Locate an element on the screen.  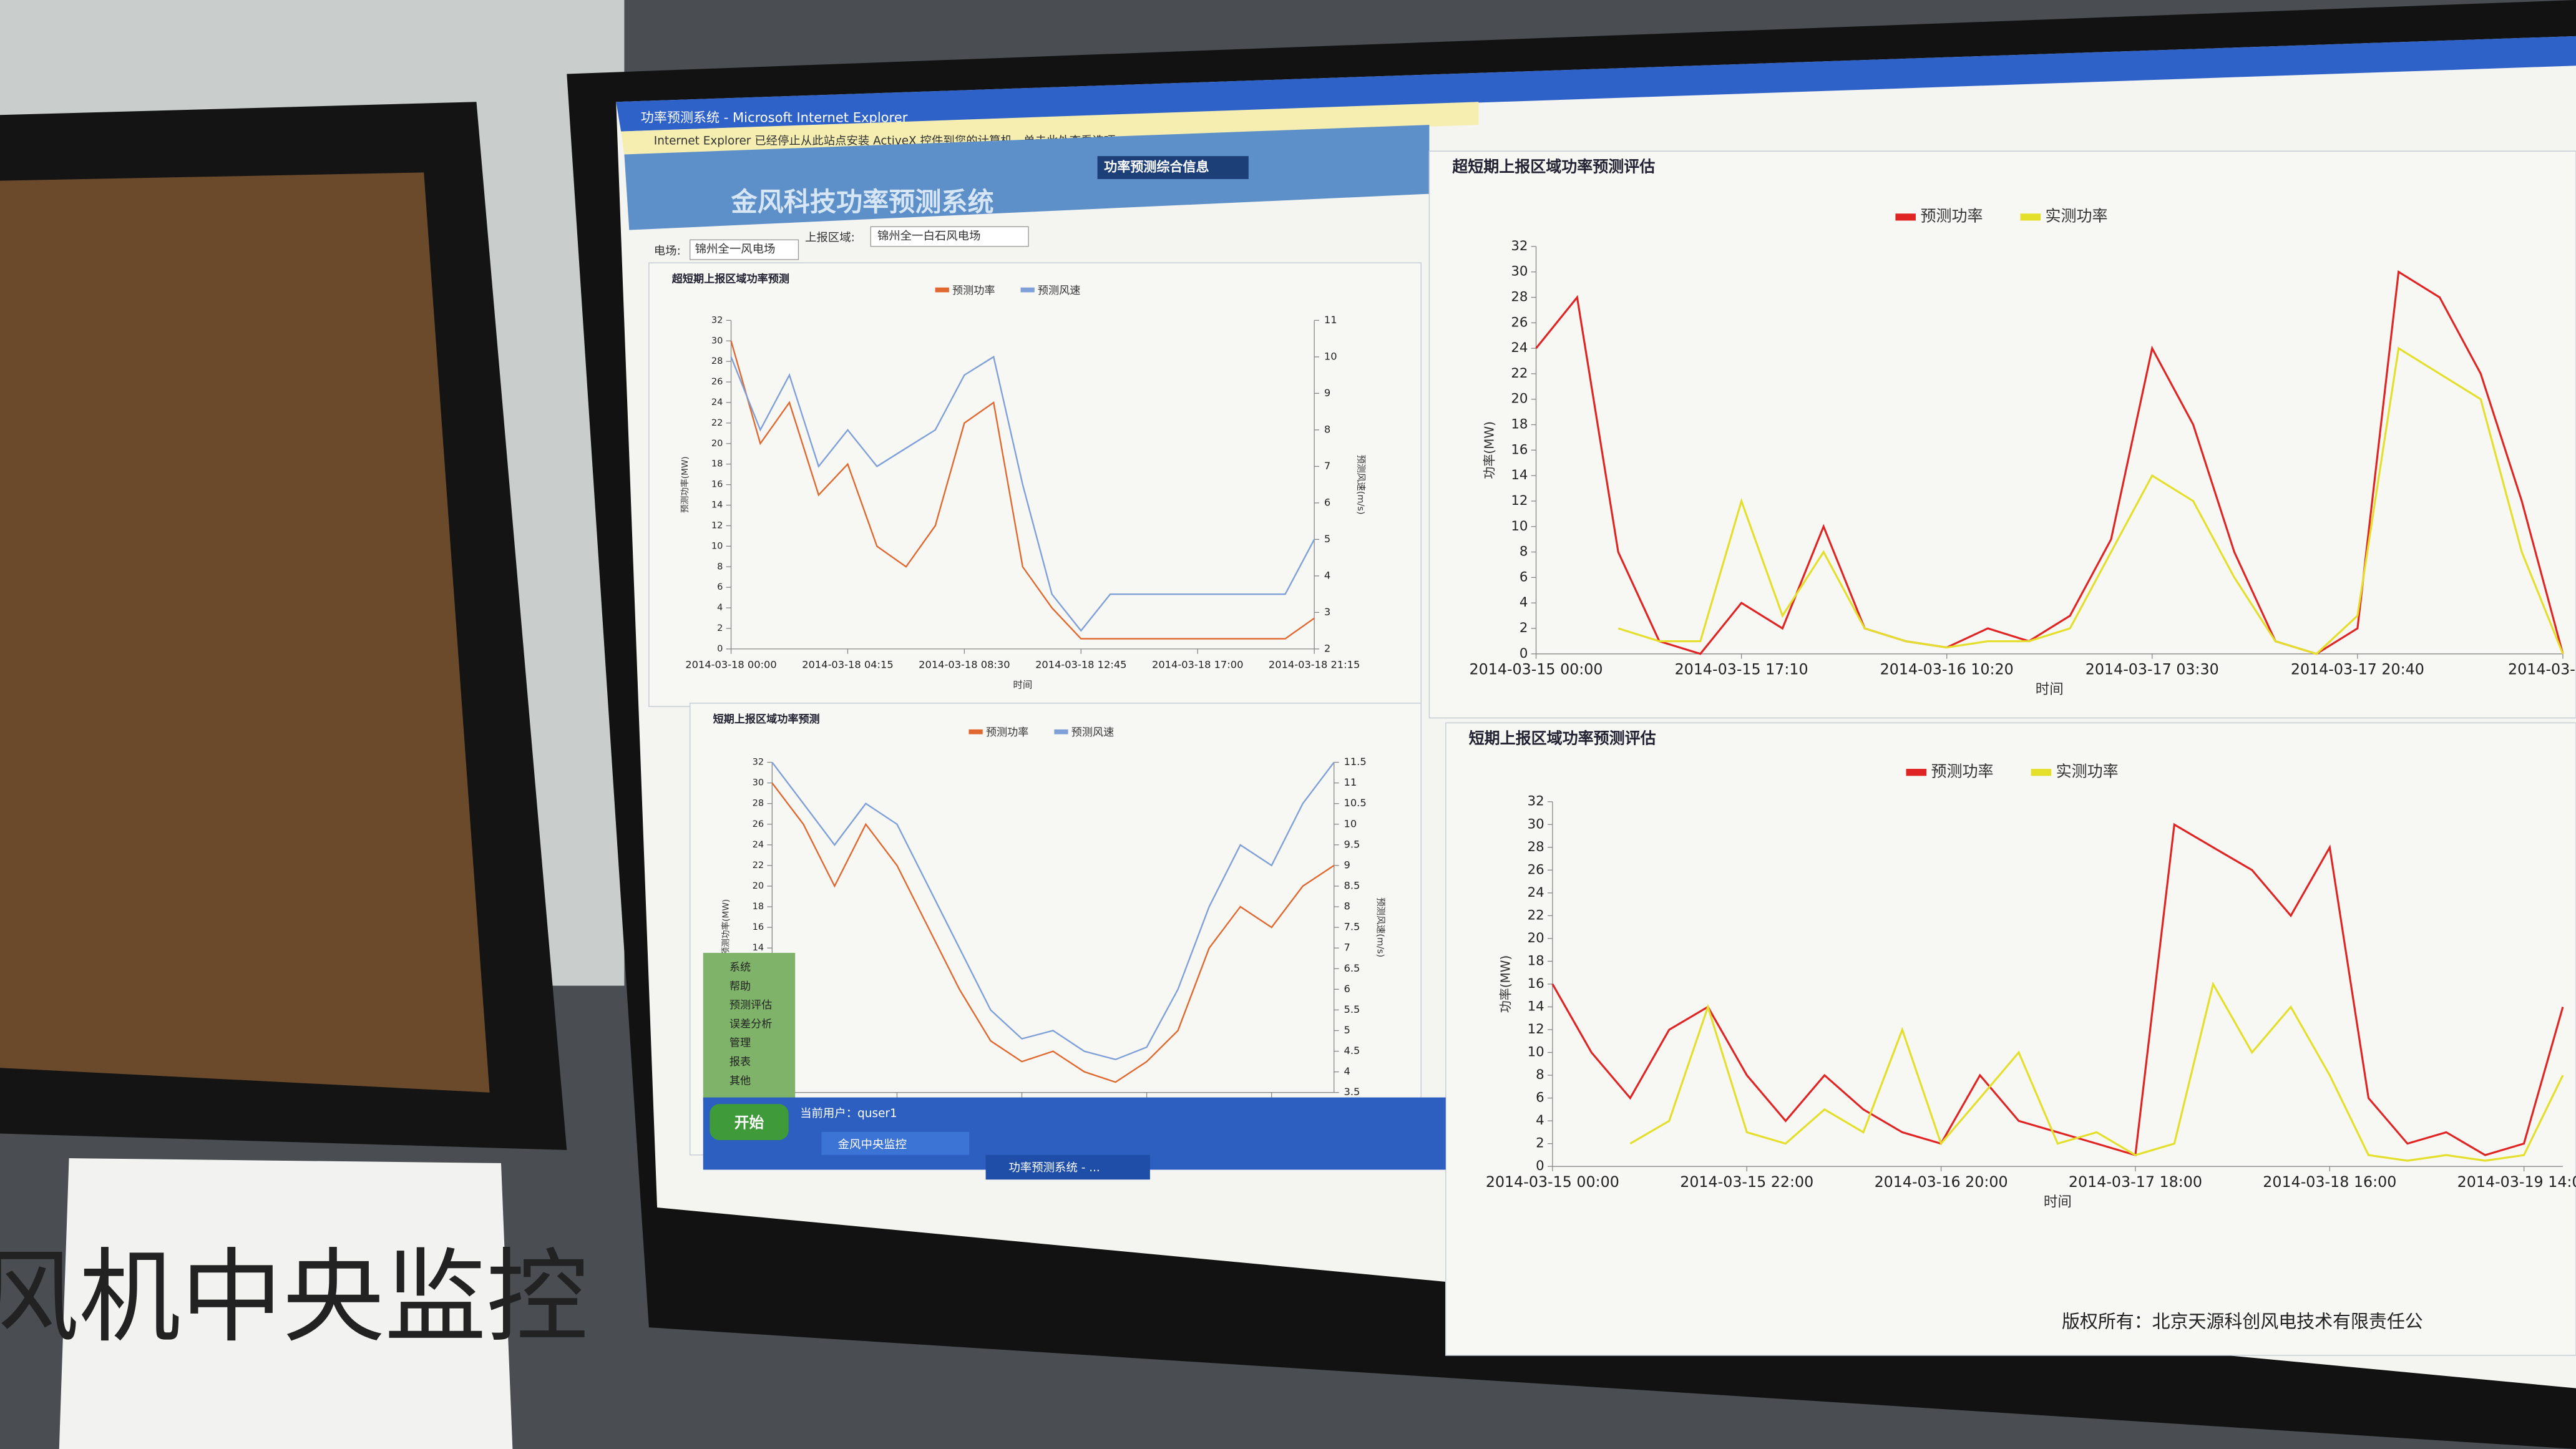
x-tick-label: 2014-03-15 00:00 is located at coordinates (1552, 1182).